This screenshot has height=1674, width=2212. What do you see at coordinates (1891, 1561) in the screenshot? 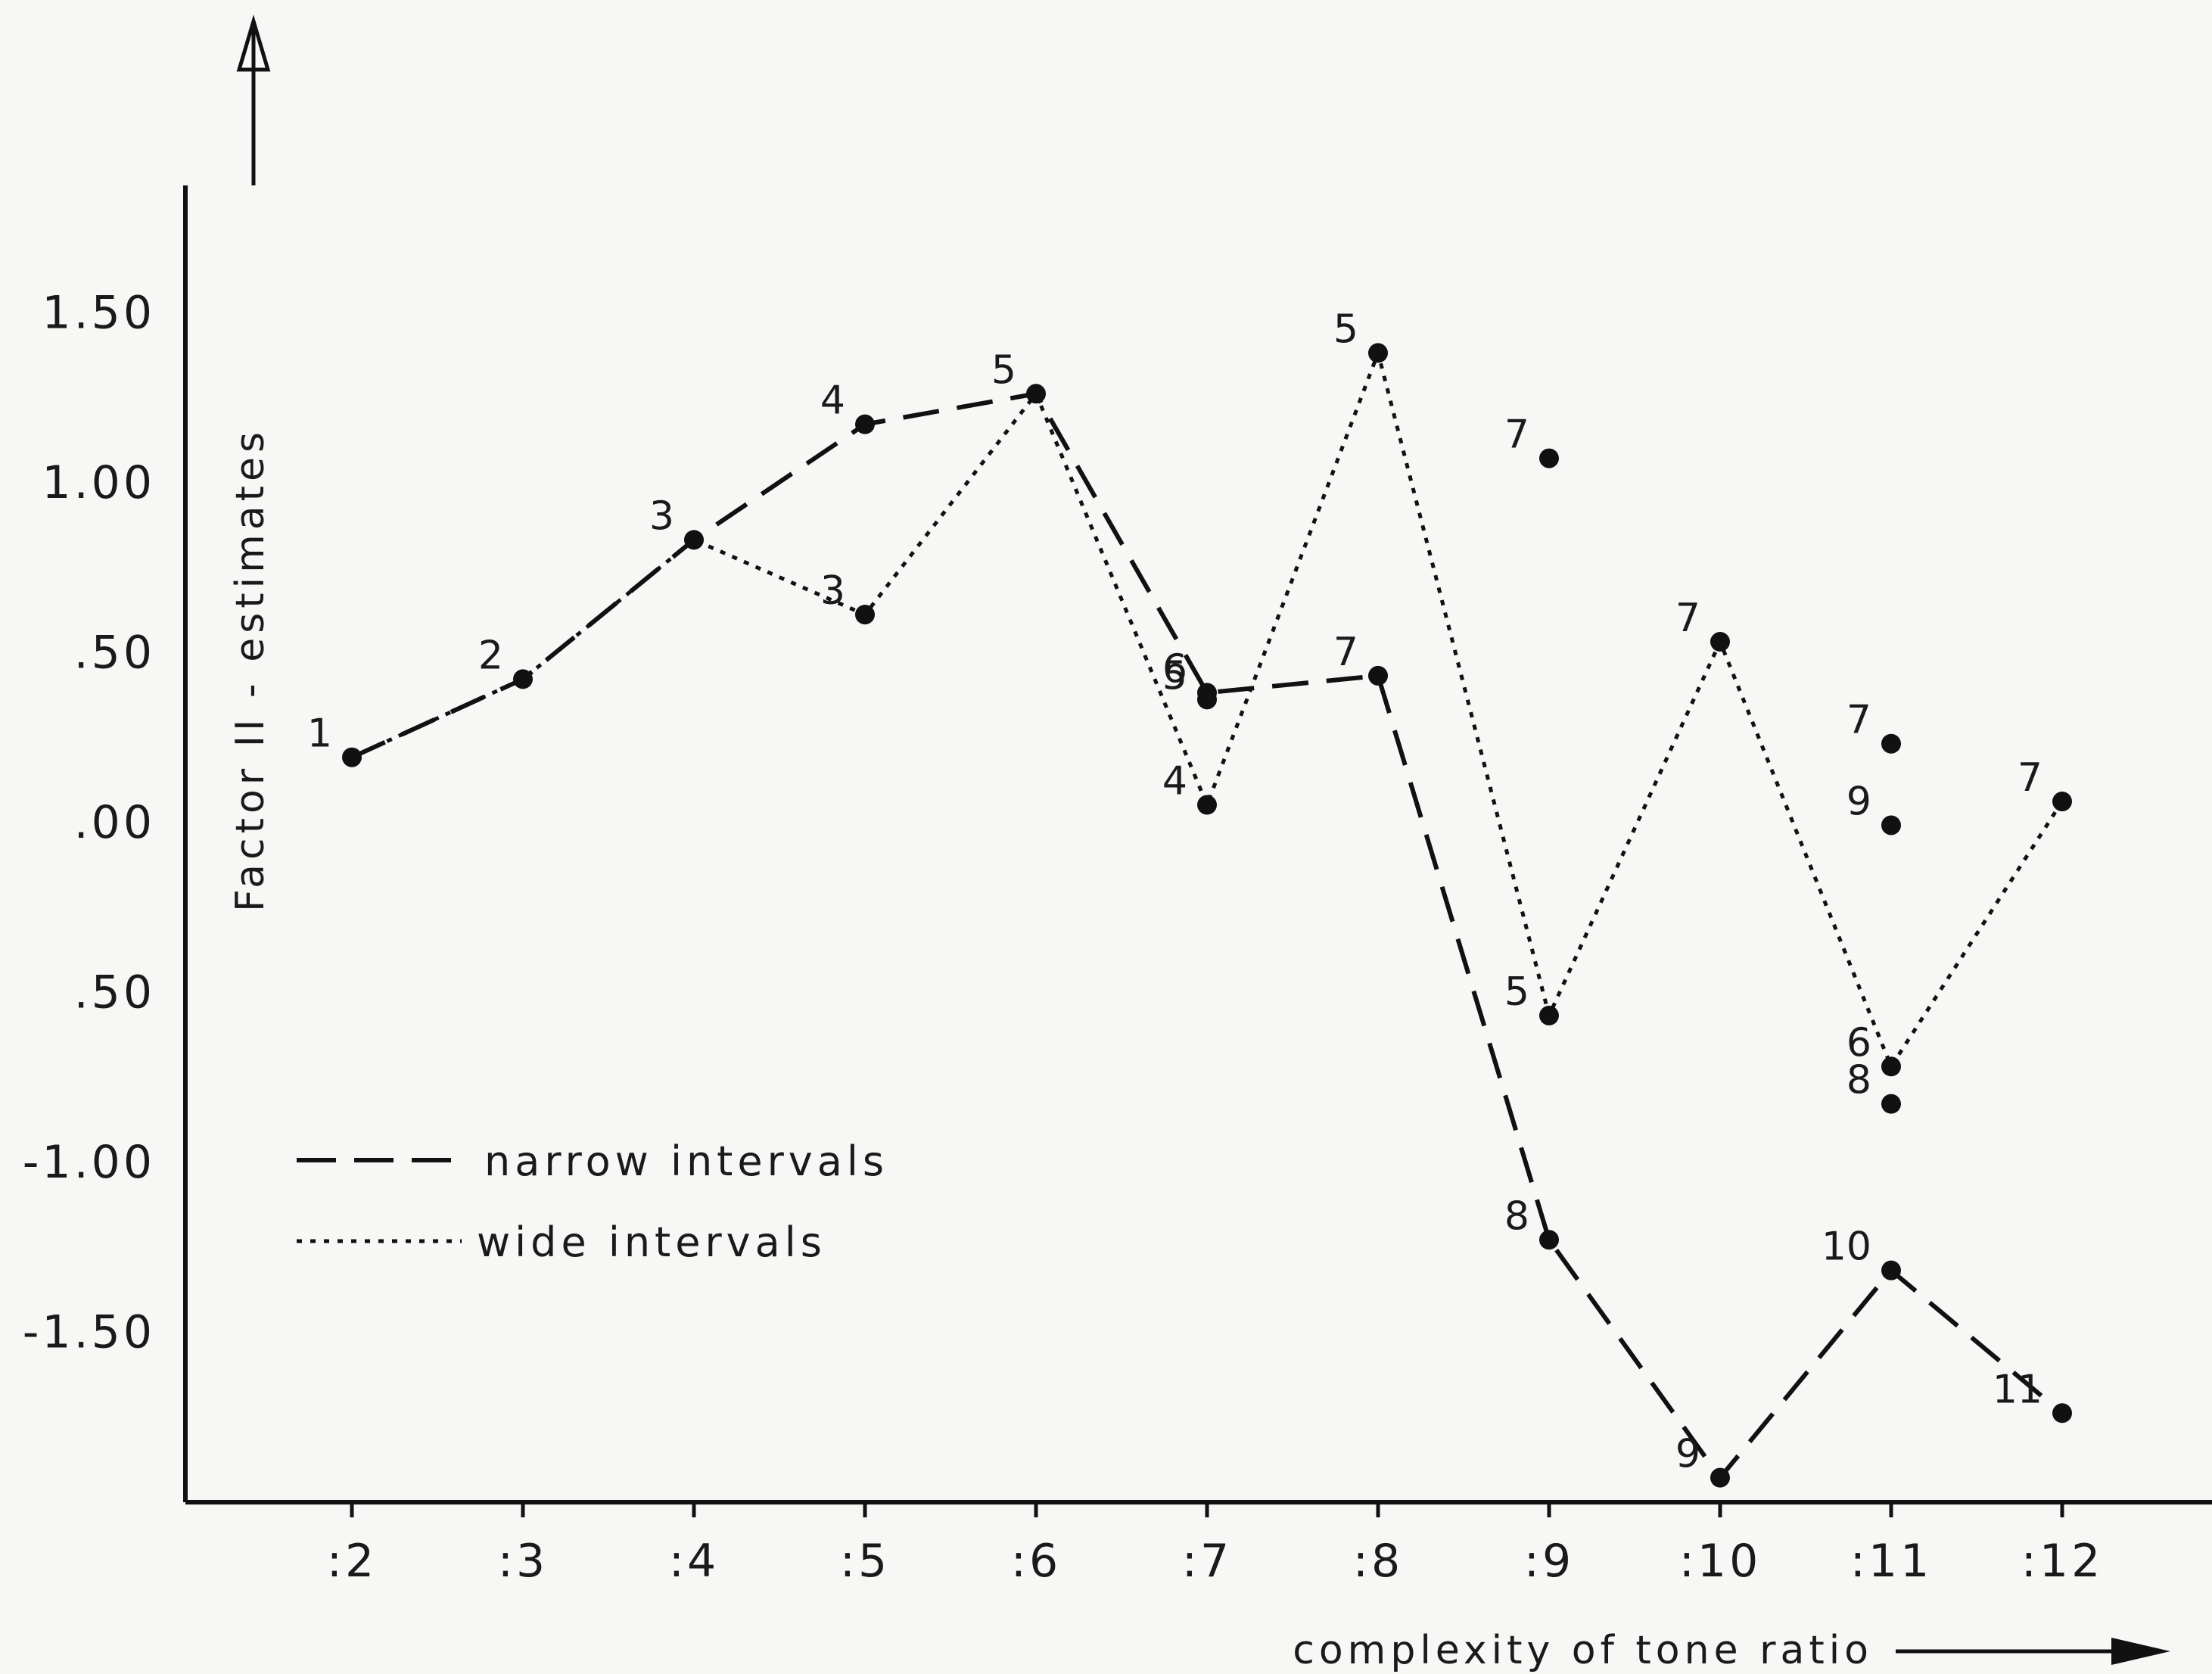
I see `x-tick-label: :11` at bounding box center [1891, 1561].